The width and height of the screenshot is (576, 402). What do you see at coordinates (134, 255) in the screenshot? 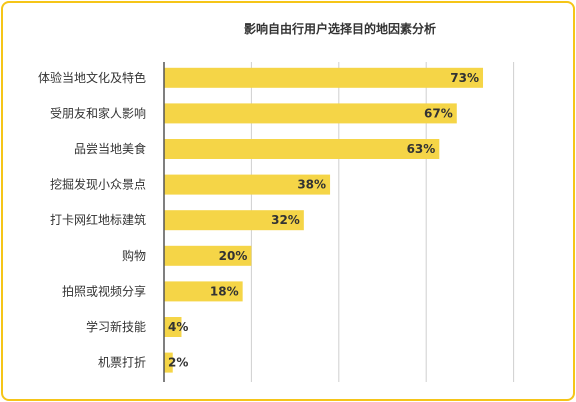
I see `category-label: 购物` at bounding box center [134, 255].